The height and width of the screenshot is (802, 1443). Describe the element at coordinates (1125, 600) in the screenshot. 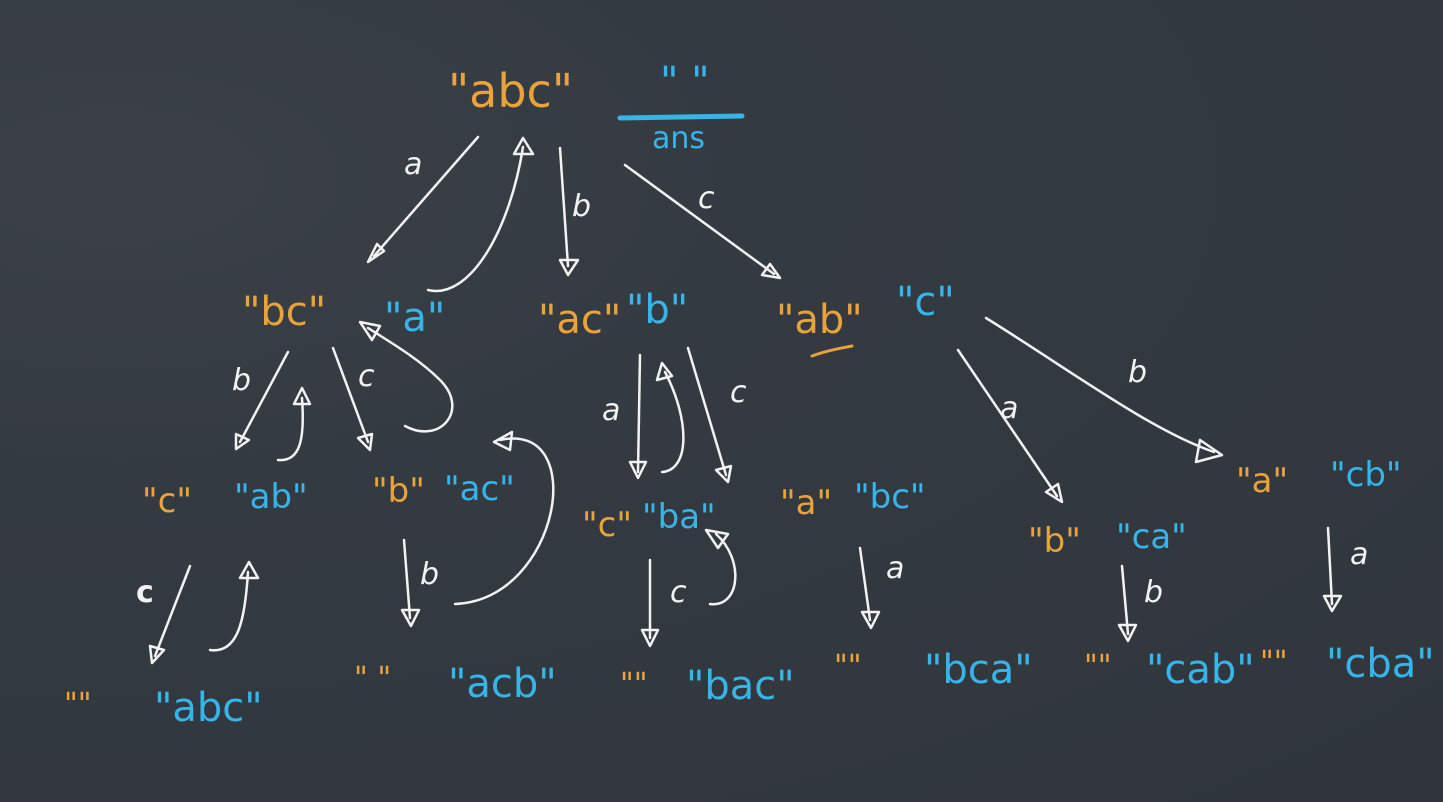

I see `edge-b-cab-arrow` at that location.